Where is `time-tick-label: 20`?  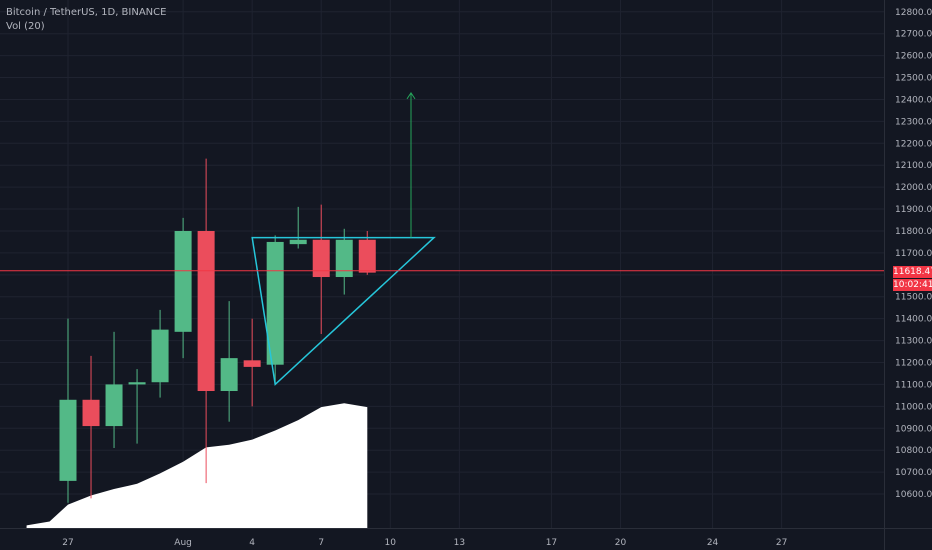 time-tick-label: 20 is located at coordinates (621, 543).